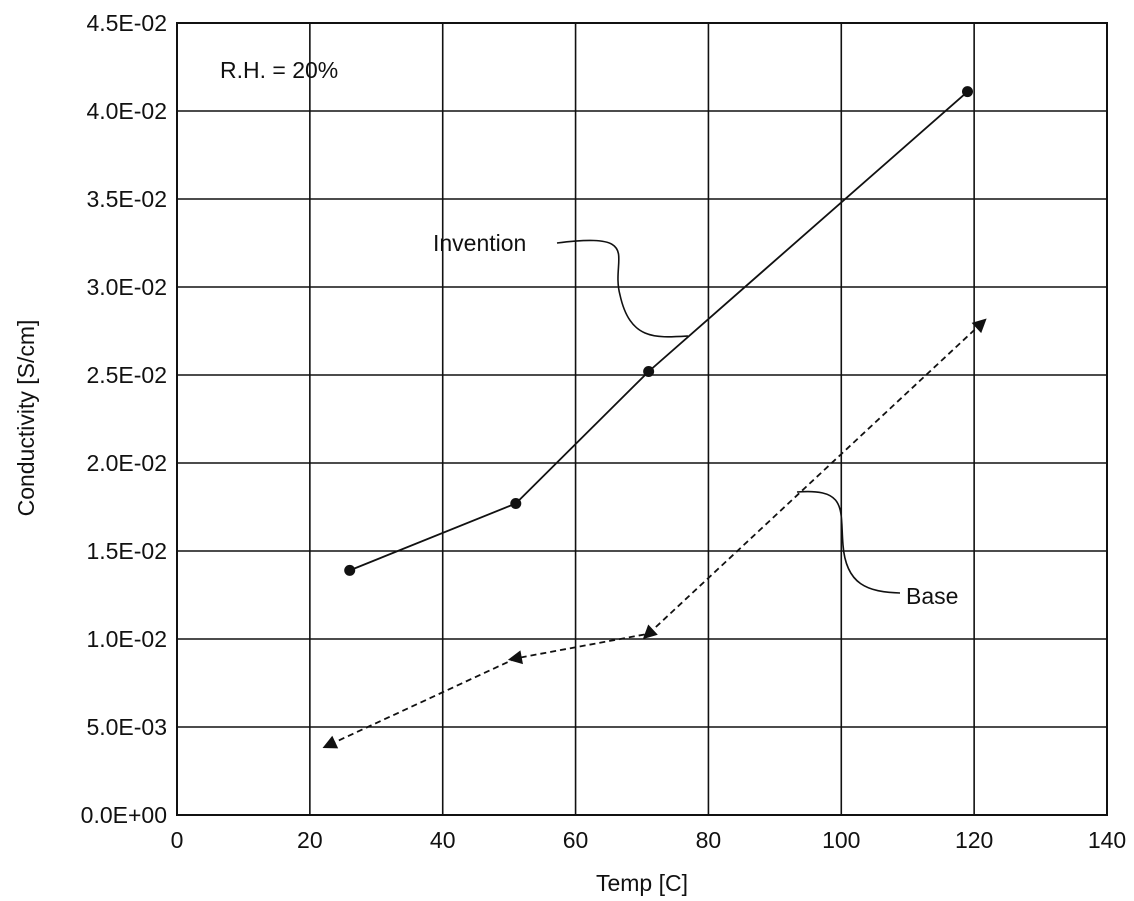 The height and width of the screenshot is (901, 1134). What do you see at coordinates (126, 111) in the screenshot?
I see `y-tick-label: 4.0E-02` at bounding box center [126, 111].